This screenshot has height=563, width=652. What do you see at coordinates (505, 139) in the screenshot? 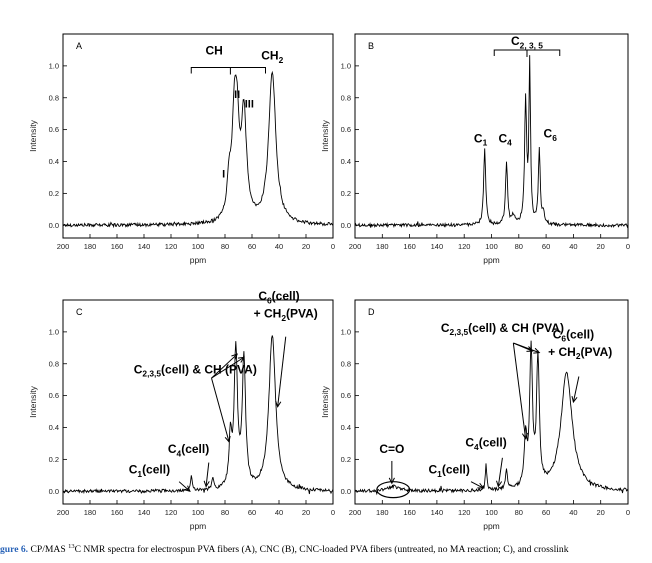
I see `peak-annotation: C4` at bounding box center [505, 139].